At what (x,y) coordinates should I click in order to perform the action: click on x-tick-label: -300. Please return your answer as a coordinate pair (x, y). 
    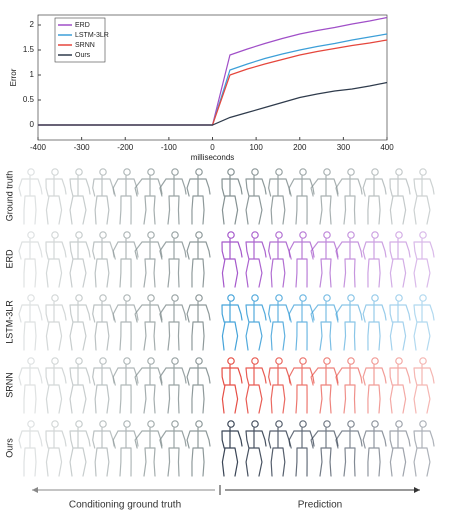
    Looking at the image, I should click on (82, 147).